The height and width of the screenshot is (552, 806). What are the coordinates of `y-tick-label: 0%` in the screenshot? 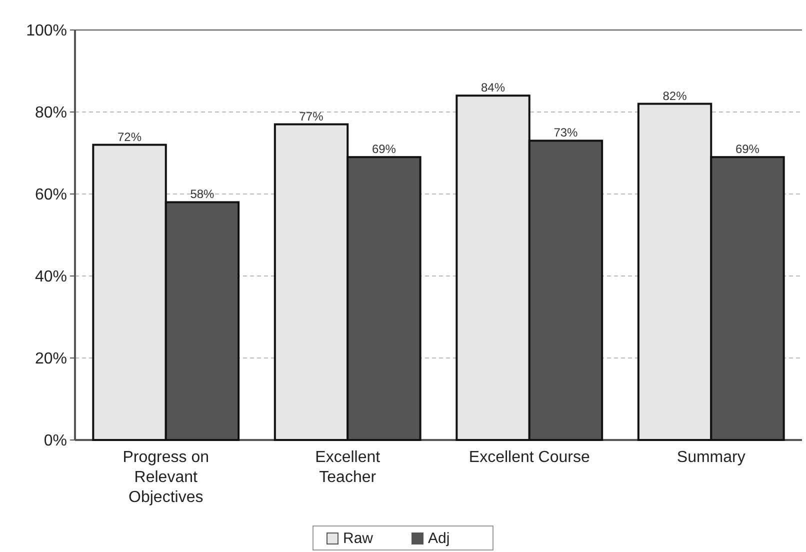 It's located at (55, 441).